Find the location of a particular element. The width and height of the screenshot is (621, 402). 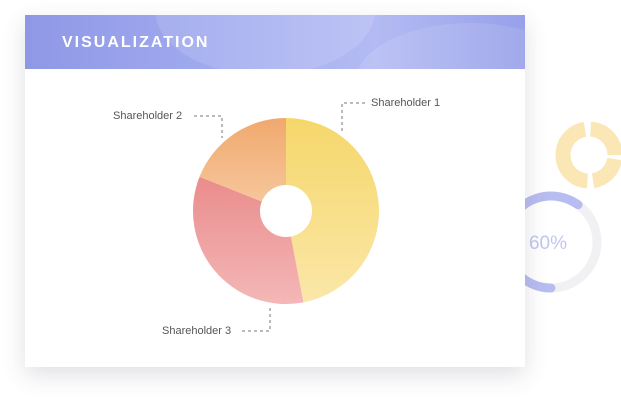

card-header: VISUALIZATION is located at coordinates (275, 42).